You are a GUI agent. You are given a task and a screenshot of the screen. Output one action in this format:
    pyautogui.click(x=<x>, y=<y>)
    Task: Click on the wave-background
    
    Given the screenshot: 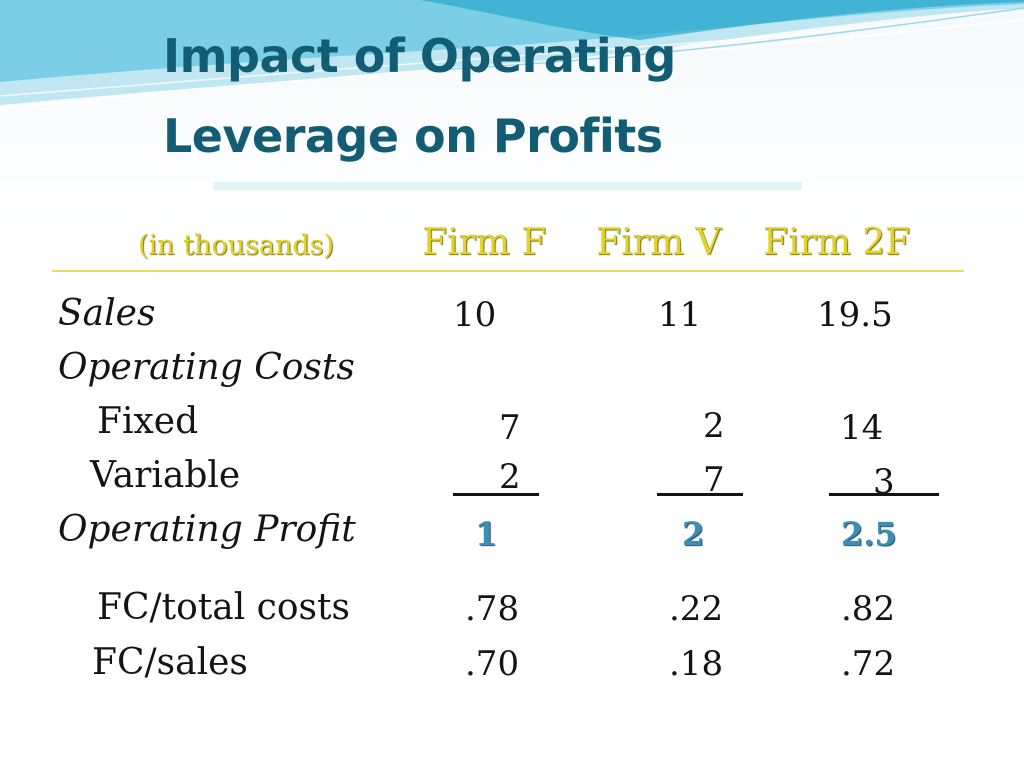 What is the action you would take?
    pyautogui.click(x=512, y=54)
    